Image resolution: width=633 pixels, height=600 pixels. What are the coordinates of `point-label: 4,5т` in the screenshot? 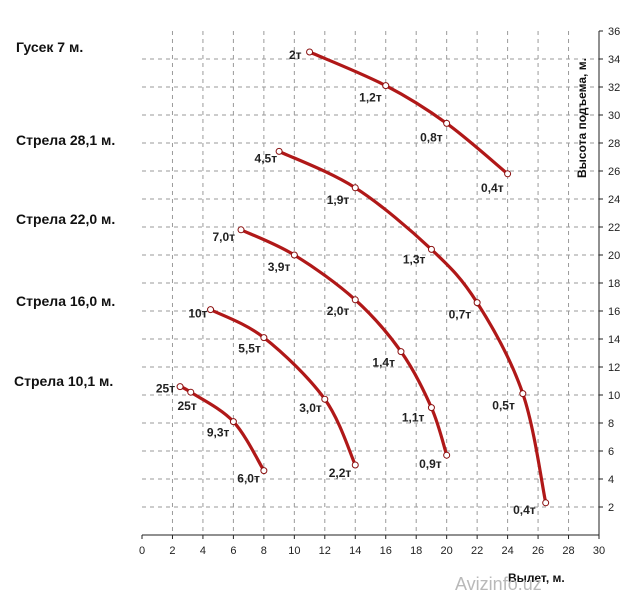 It's located at (266, 158).